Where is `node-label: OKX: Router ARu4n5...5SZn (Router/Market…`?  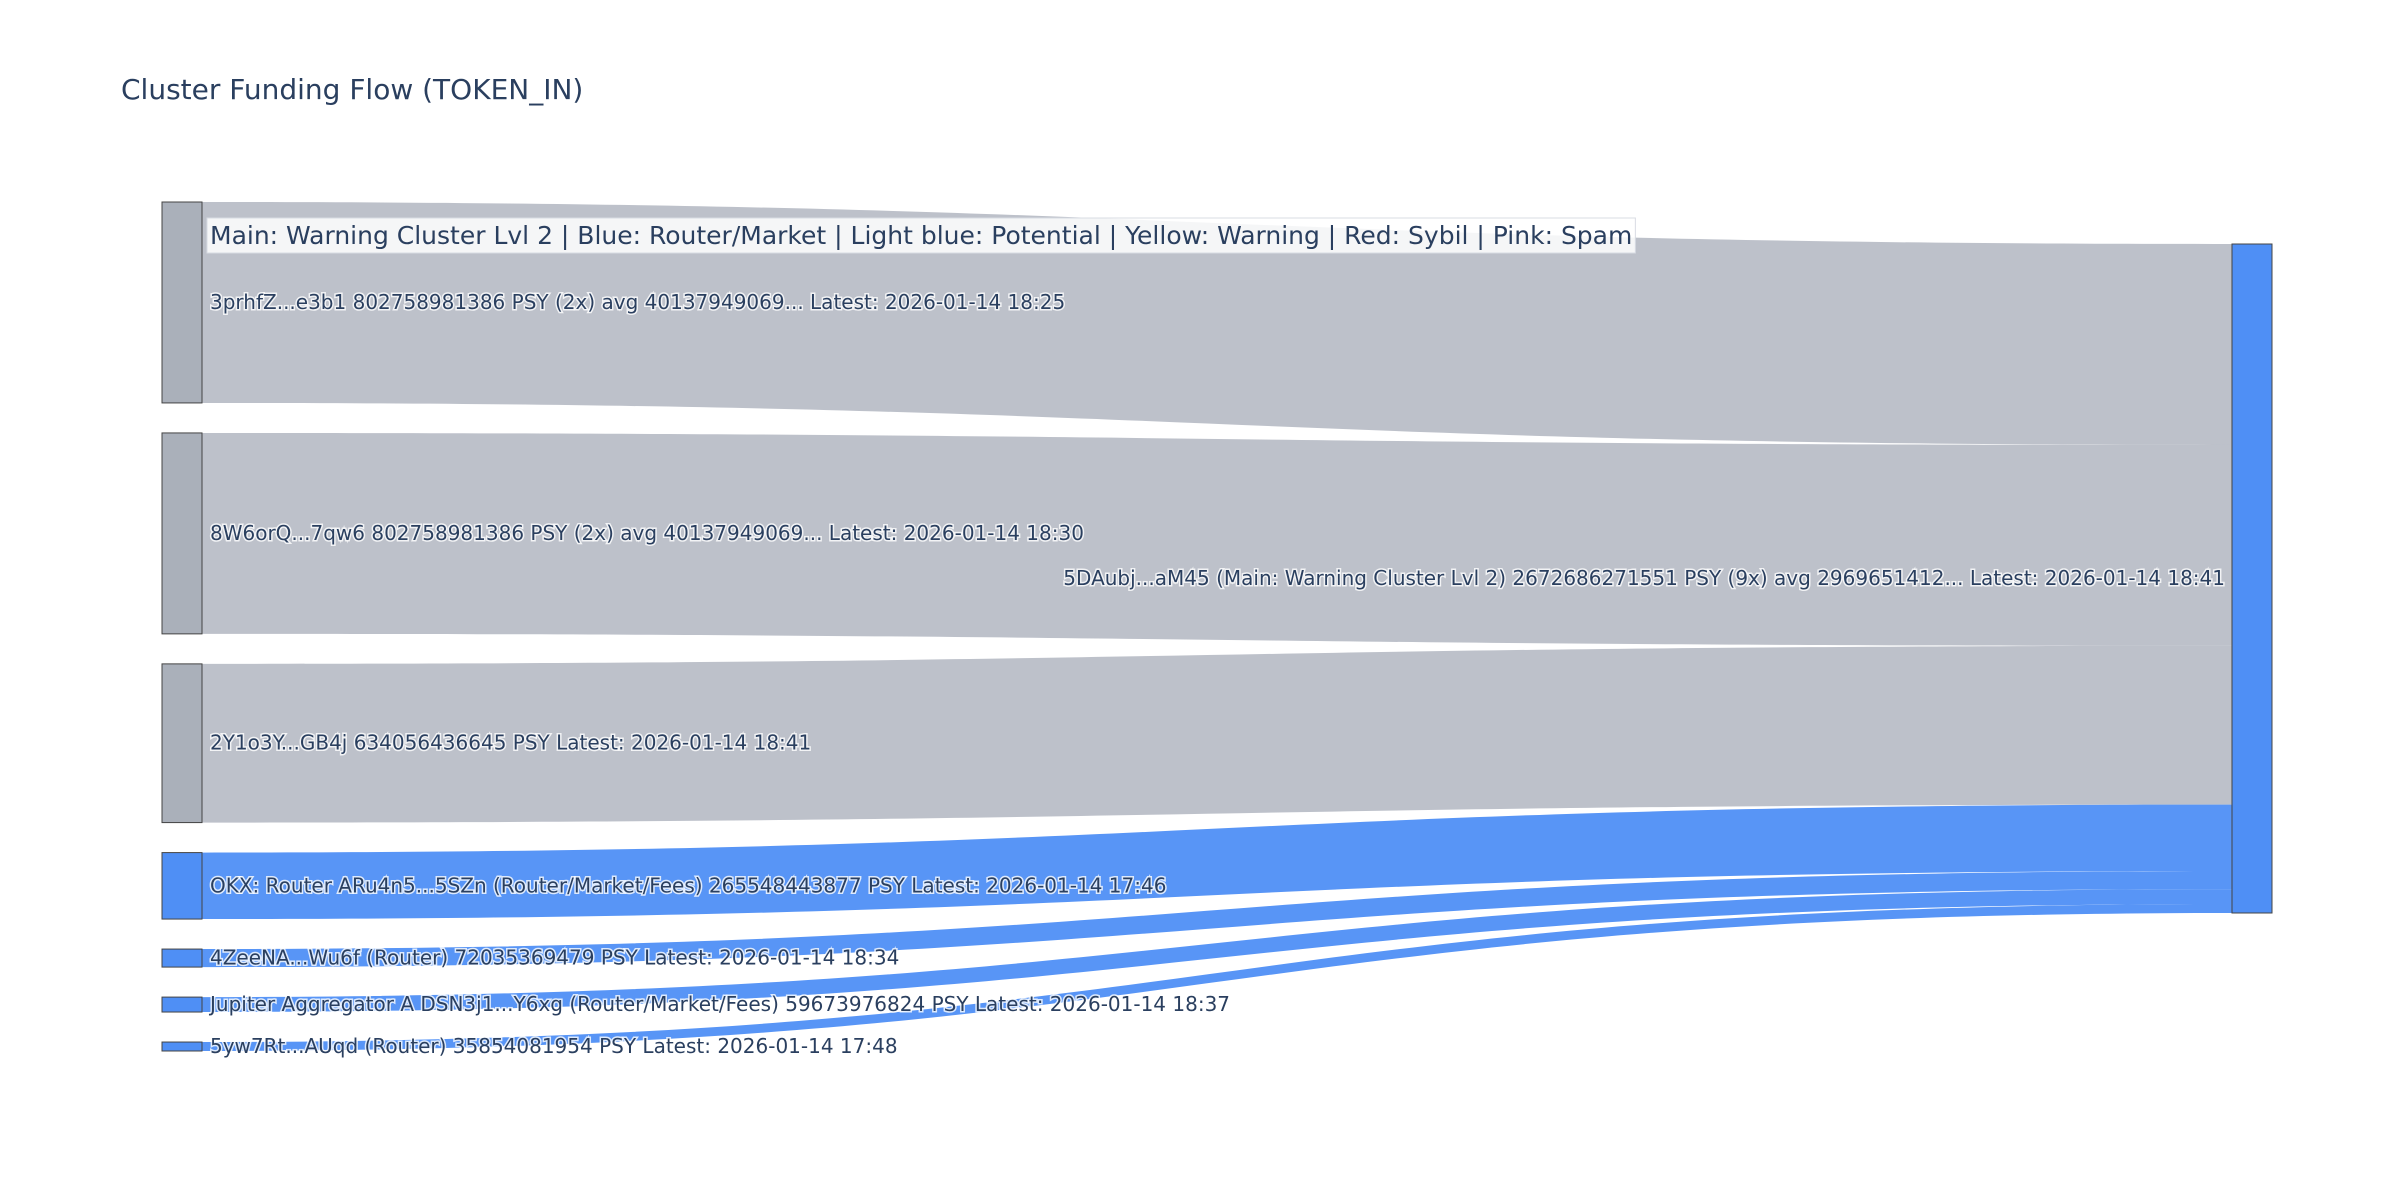 node-label: OKX: Router ARu4n5...5SZn (Router/Market… is located at coordinates (688, 885).